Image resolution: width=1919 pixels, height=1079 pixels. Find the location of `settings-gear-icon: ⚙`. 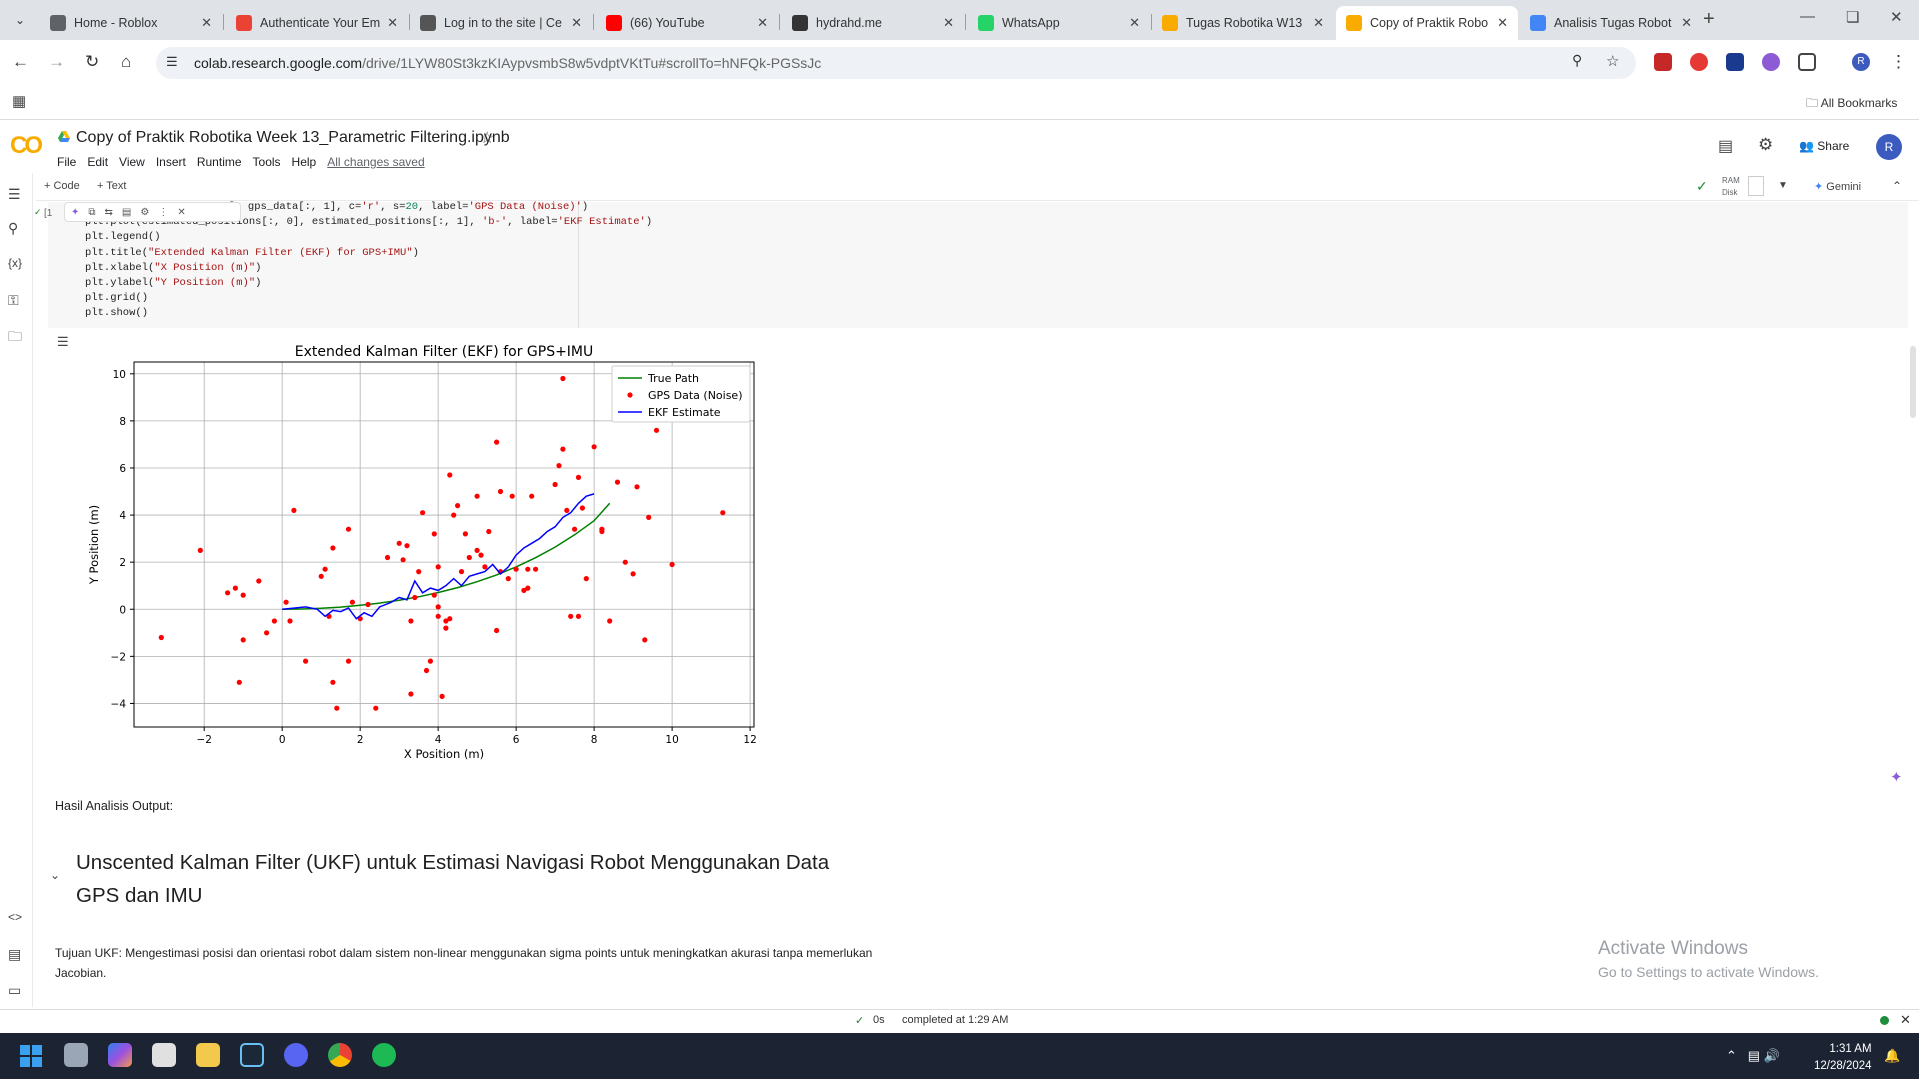

settings-gear-icon: ⚙ is located at coordinates (1766, 144).